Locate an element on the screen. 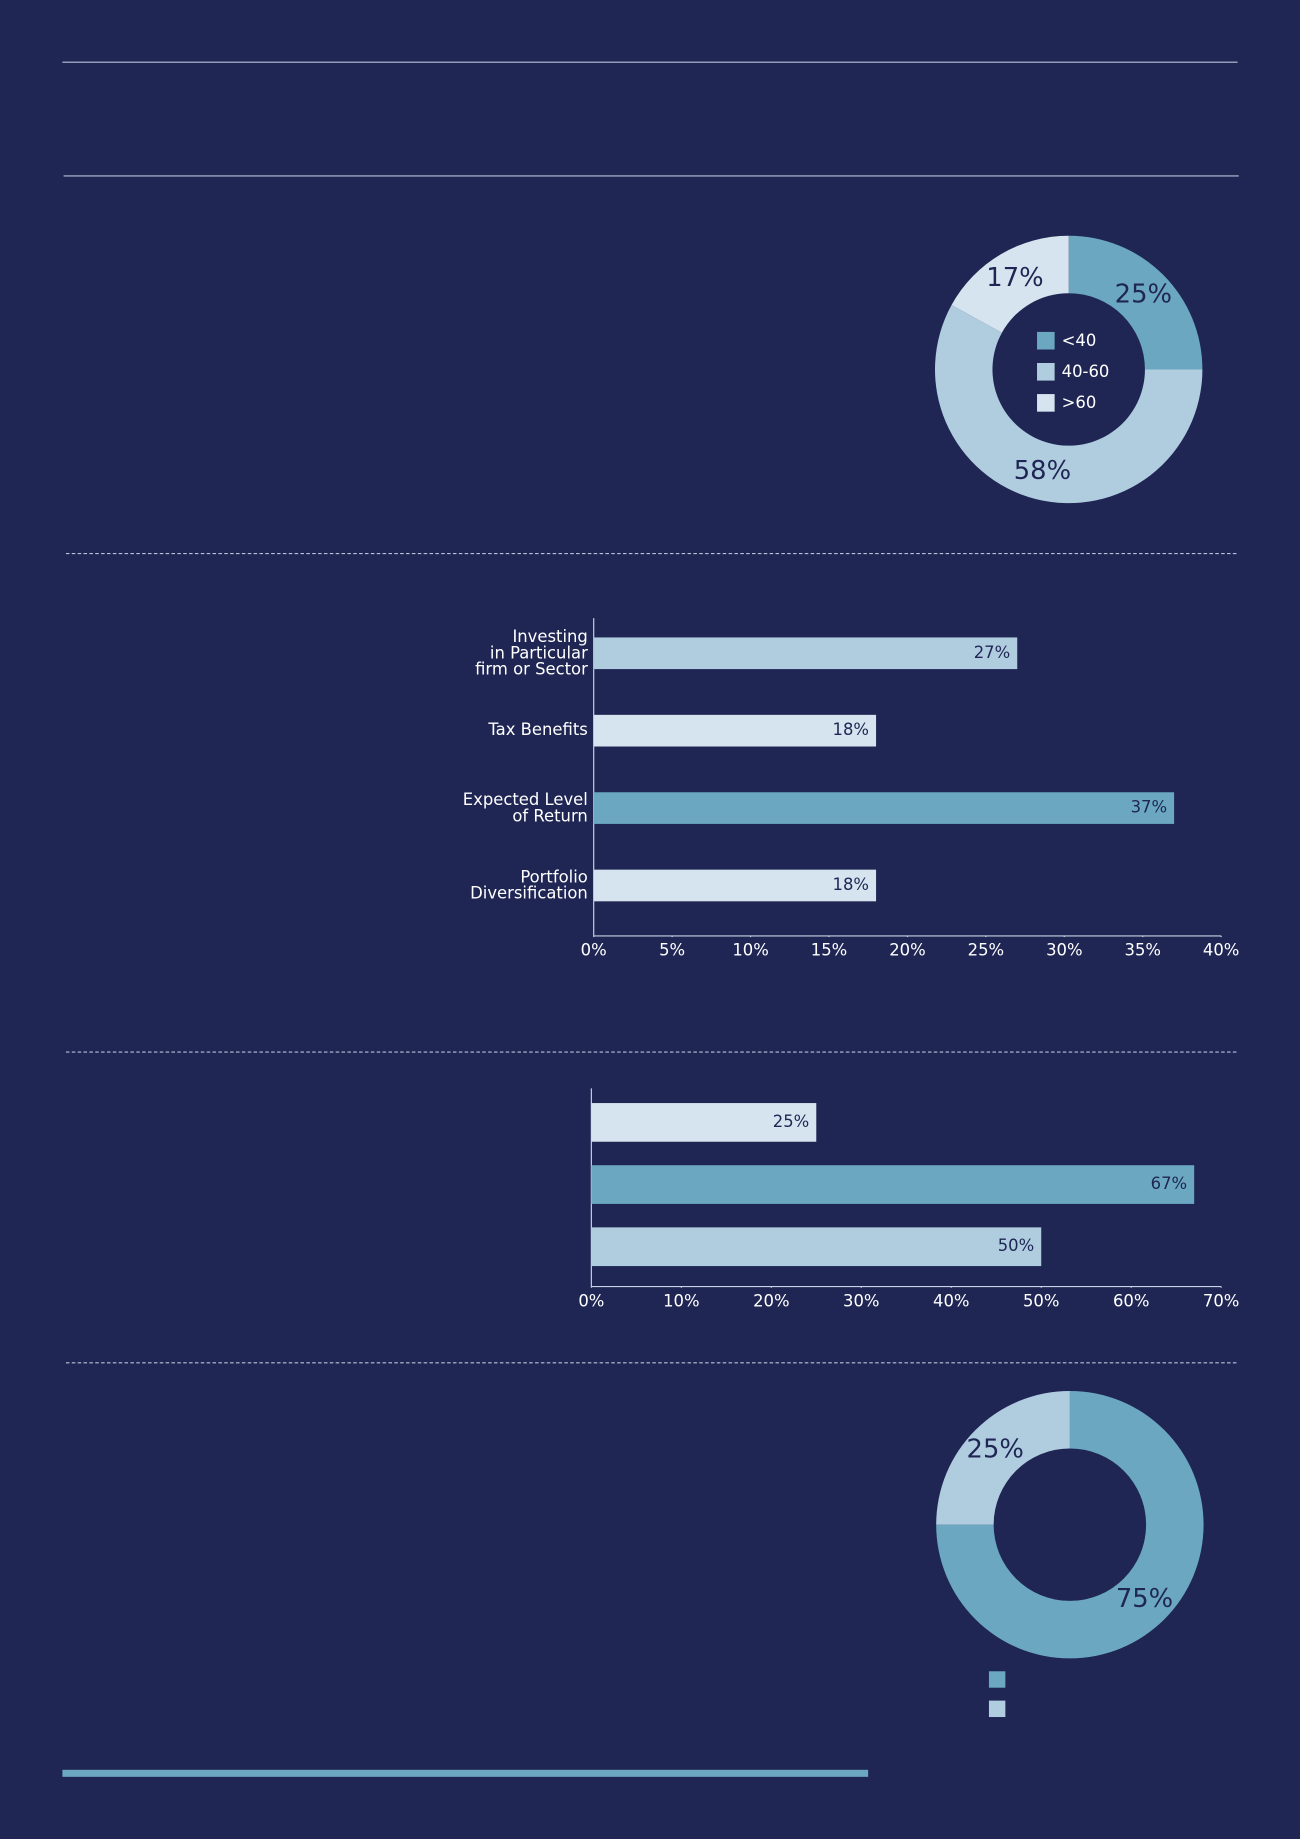 Image resolution: width=1300 pixels, height=1839 pixels. data-label: 17% is located at coordinates (1014, 278).